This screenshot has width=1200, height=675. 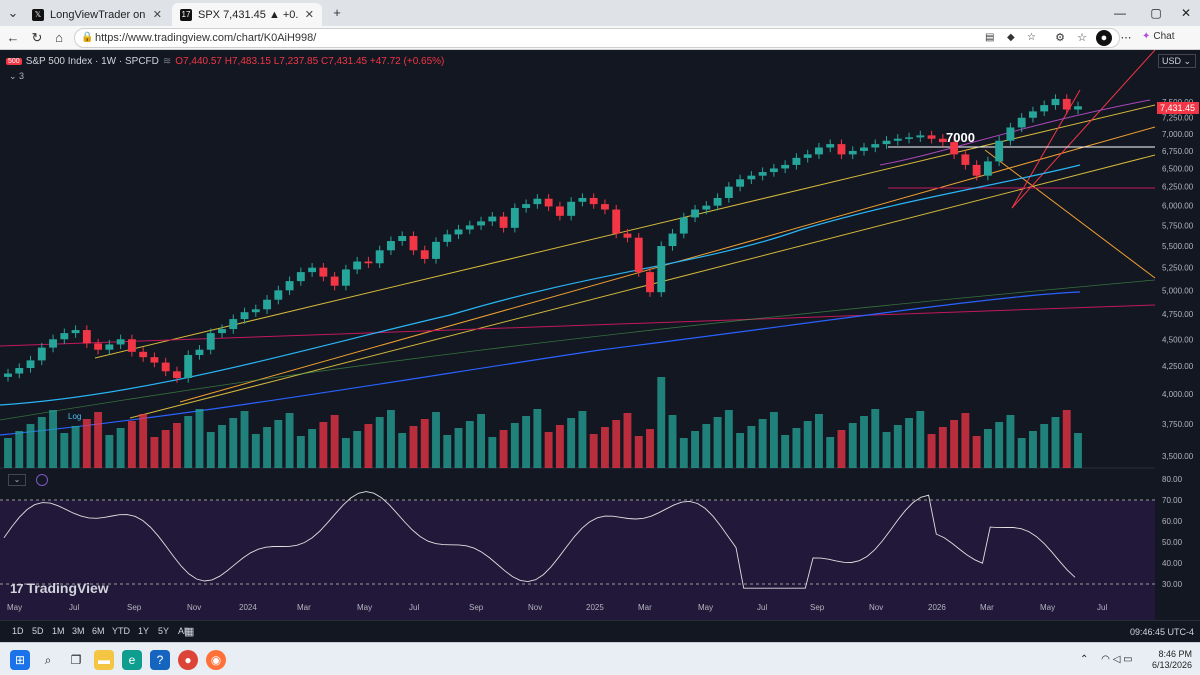 What do you see at coordinates (20, 660) in the screenshot?
I see `windows-start-icon: ⊞` at bounding box center [20, 660].